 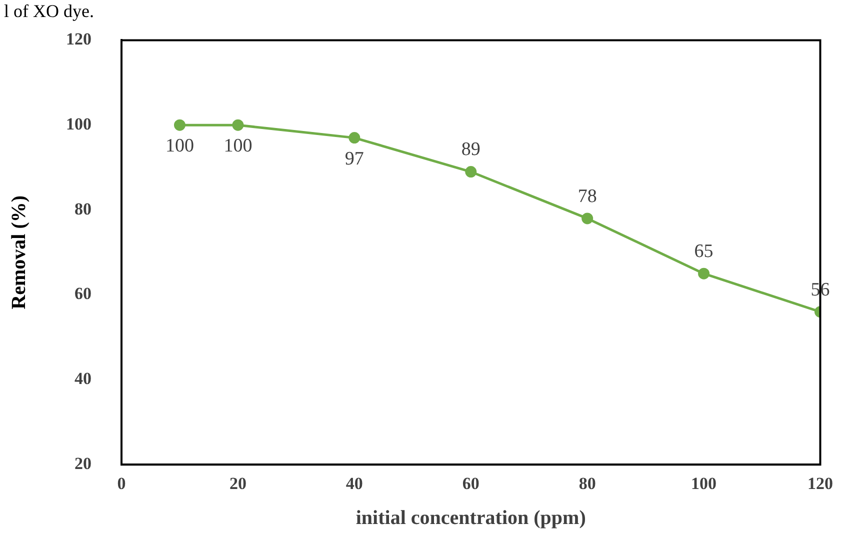 I want to click on x-tick-label: 20, so click(x=237, y=484).